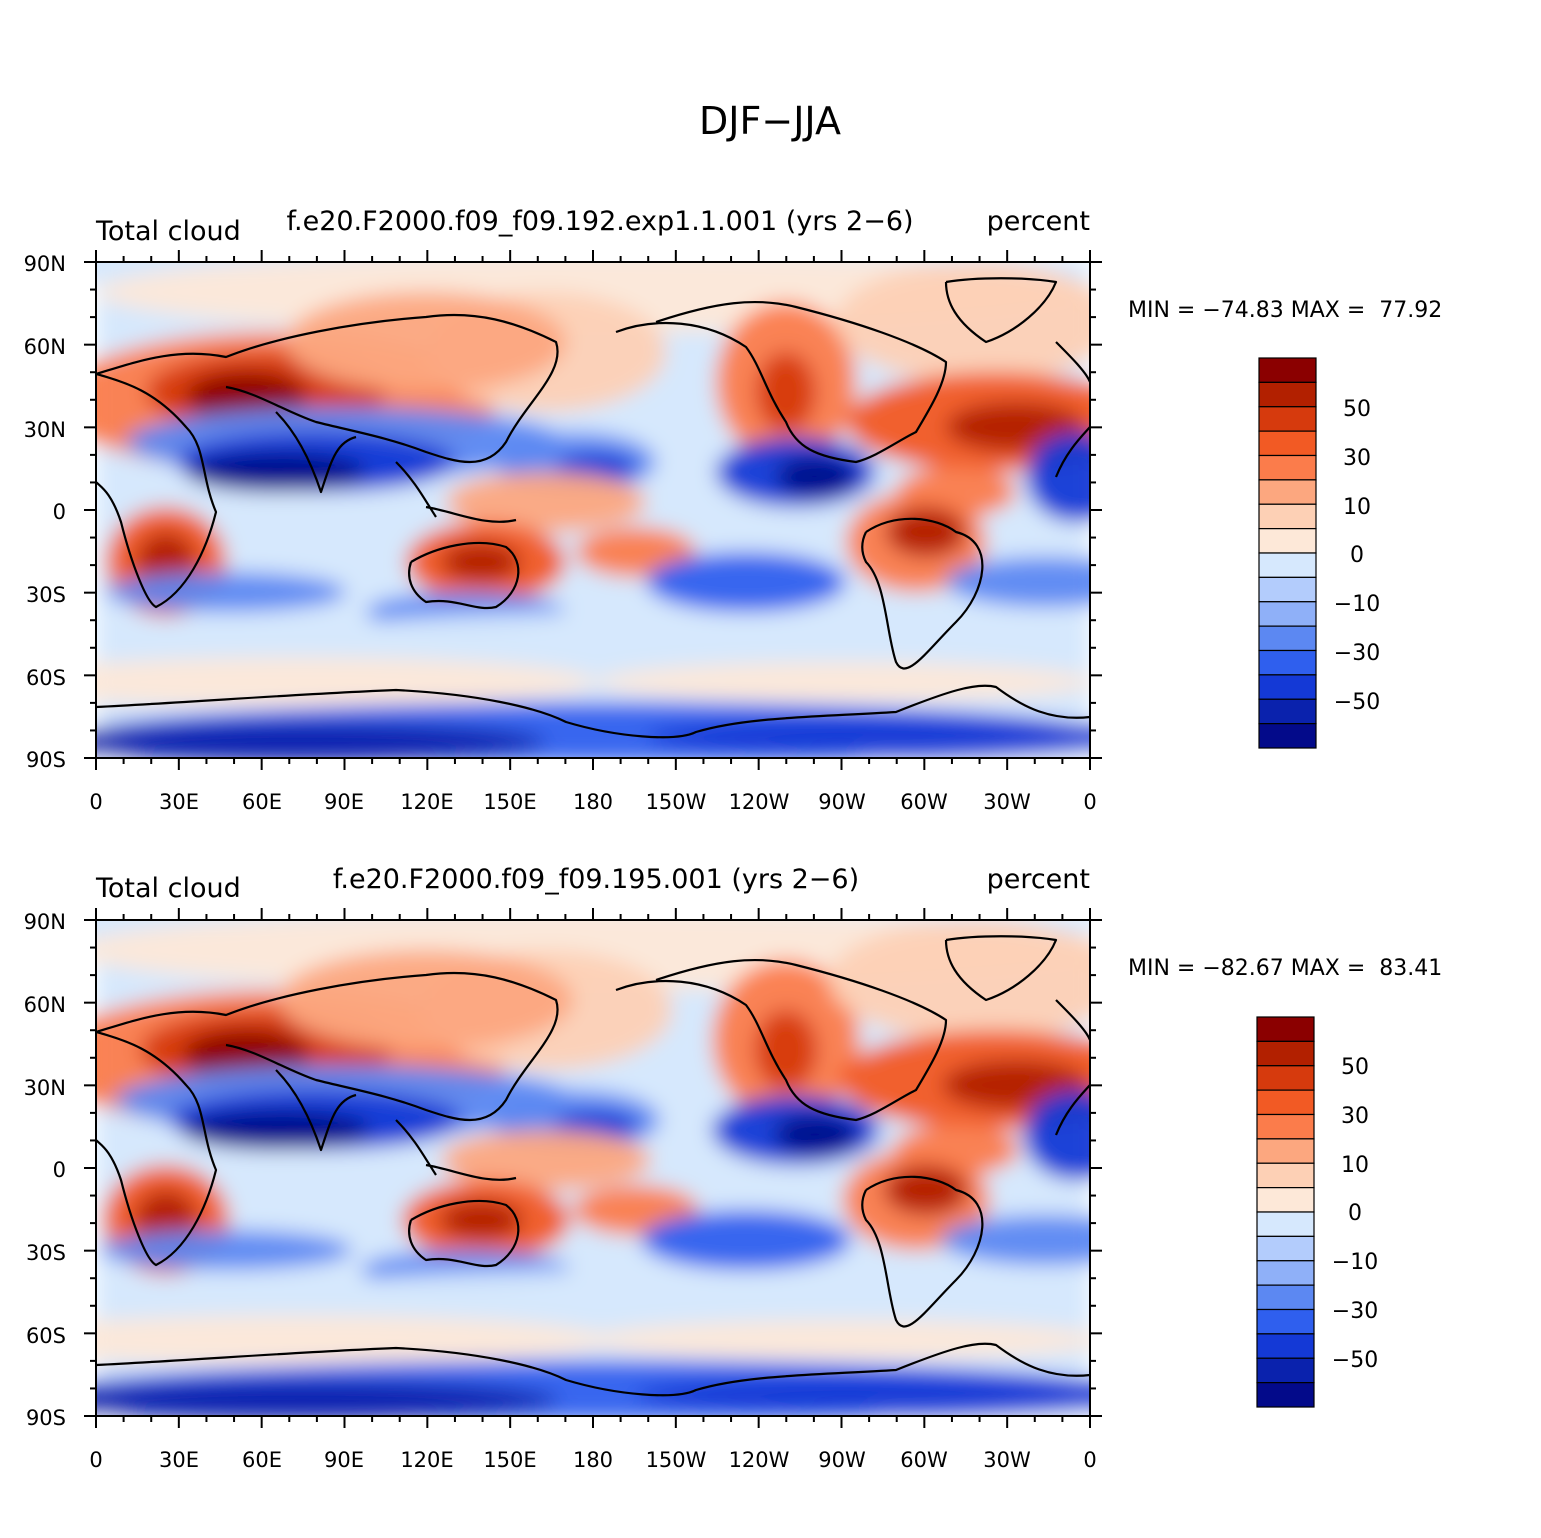 Image resolution: width=1541 pixels, height=1538 pixels. I want to click on panel-1-variable-label: Total cloud, so click(168, 231).